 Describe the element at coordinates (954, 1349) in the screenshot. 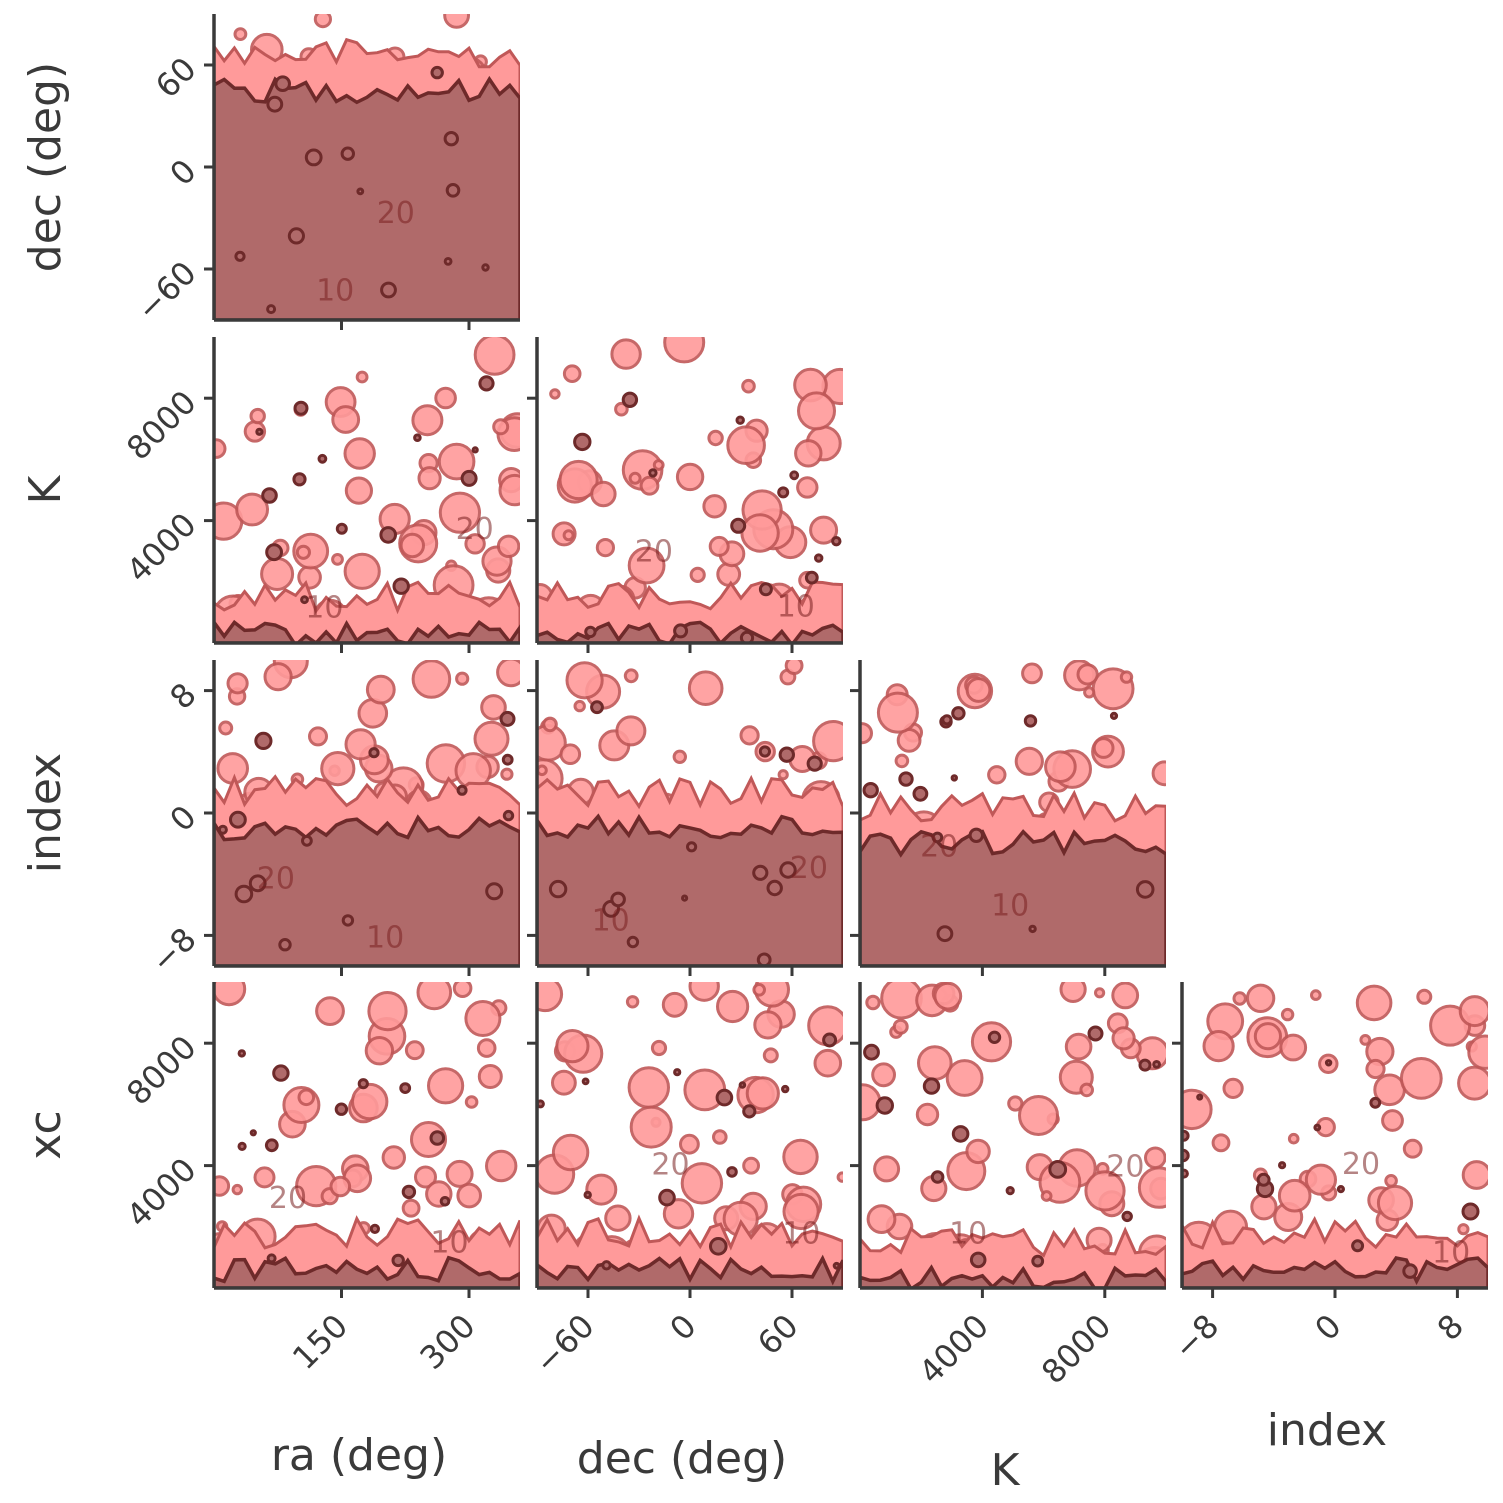

I see `x-tick-label: 4000` at that location.